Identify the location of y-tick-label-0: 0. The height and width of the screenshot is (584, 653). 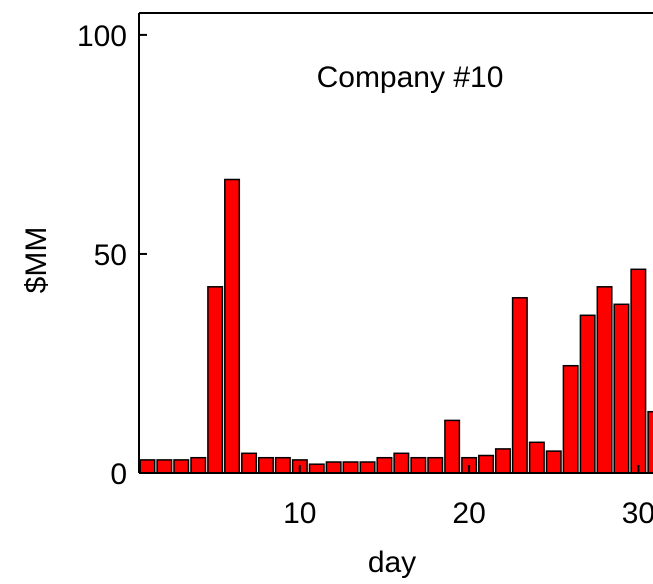
(118, 474).